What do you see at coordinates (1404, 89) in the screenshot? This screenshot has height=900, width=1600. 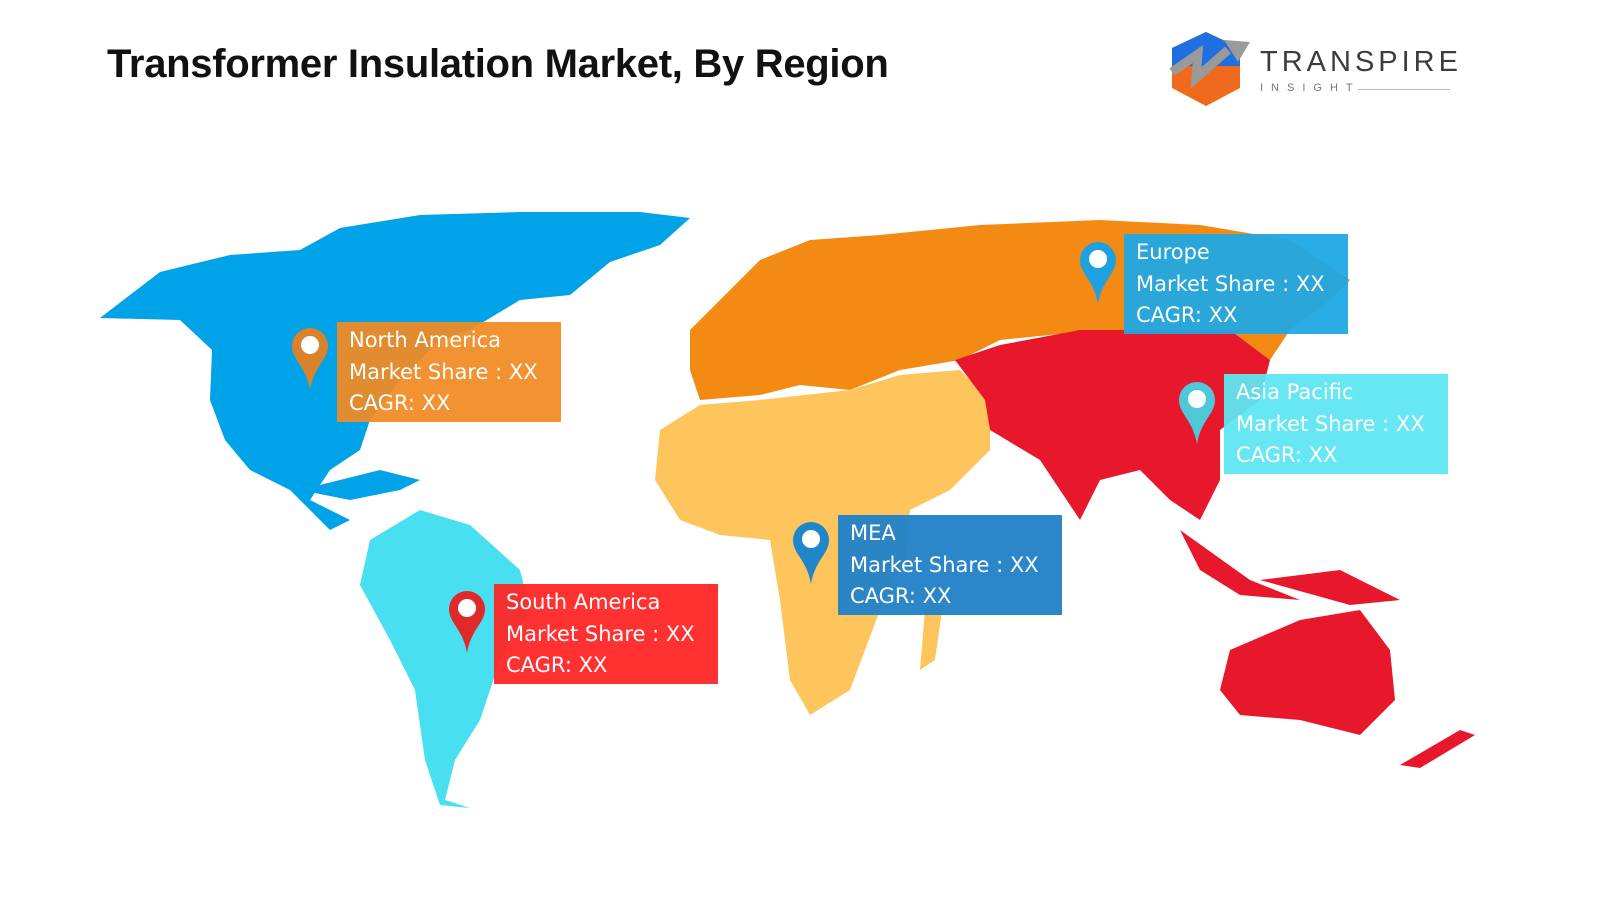 I see `logo-divider` at bounding box center [1404, 89].